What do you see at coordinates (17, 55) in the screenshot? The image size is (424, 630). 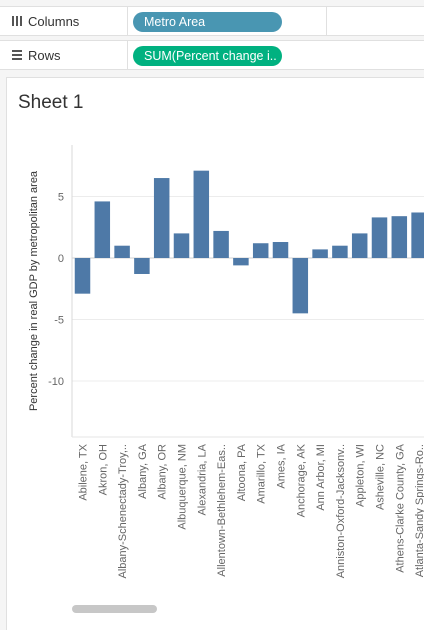 I see `rows-icon` at bounding box center [17, 55].